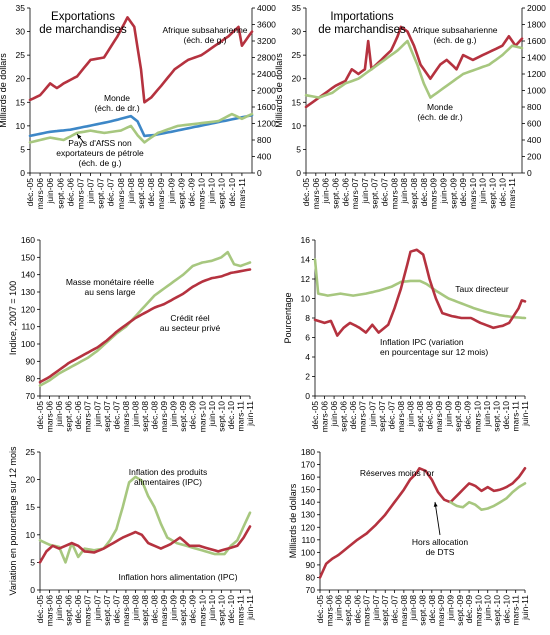 The height and width of the screenshot is (635, 550). What do you see at coordinates (28, 327) in the screenshot?
I see `y-tick-label: 110` at bounding box center [28, 327].